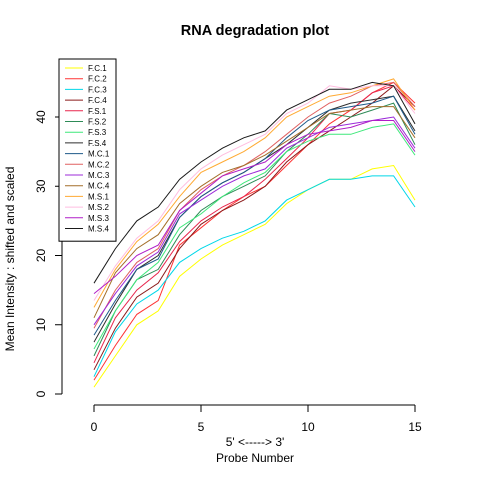 Image resolution: width=480 pixels, height=480 pixels. Describe the element at coordinates (10, 259) in the screenshot. I see `y-axis-label: Mean Intensity : shifted and scaled` at that location.